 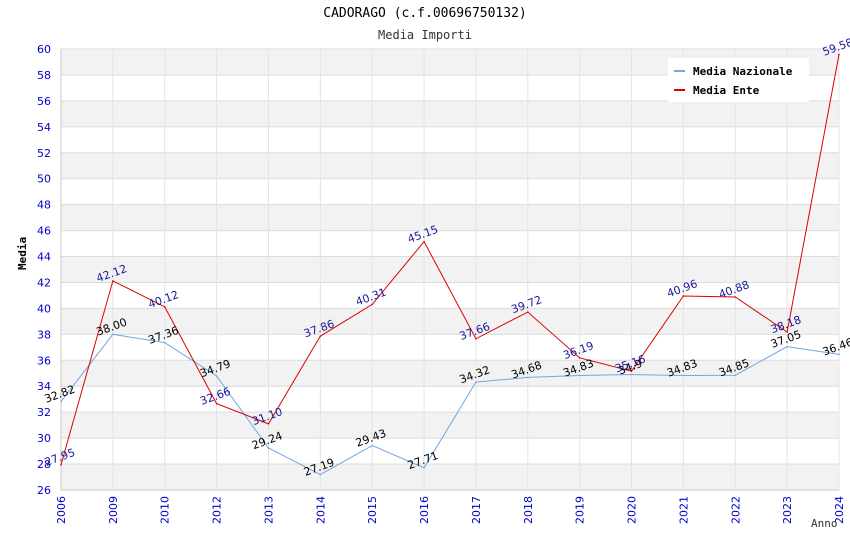 What do you see at coordinates (44, 464) in the screenshot?
I see `y-tick-28: 28` at bounding box center [44, 464].